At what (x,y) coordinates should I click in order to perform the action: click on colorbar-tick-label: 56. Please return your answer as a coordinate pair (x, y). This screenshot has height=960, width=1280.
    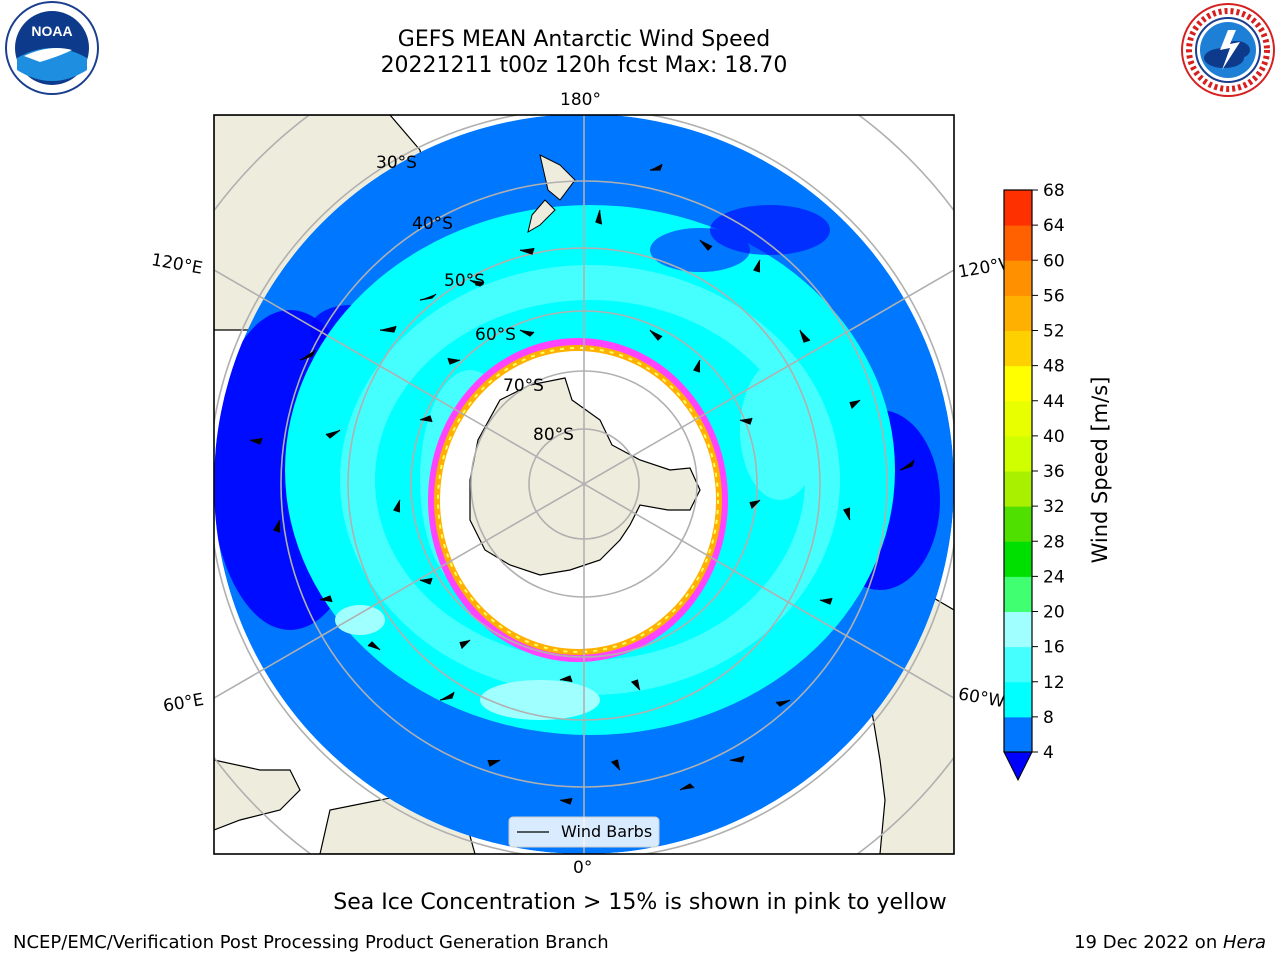
    Looking at the image, I should click on (1054, 296).